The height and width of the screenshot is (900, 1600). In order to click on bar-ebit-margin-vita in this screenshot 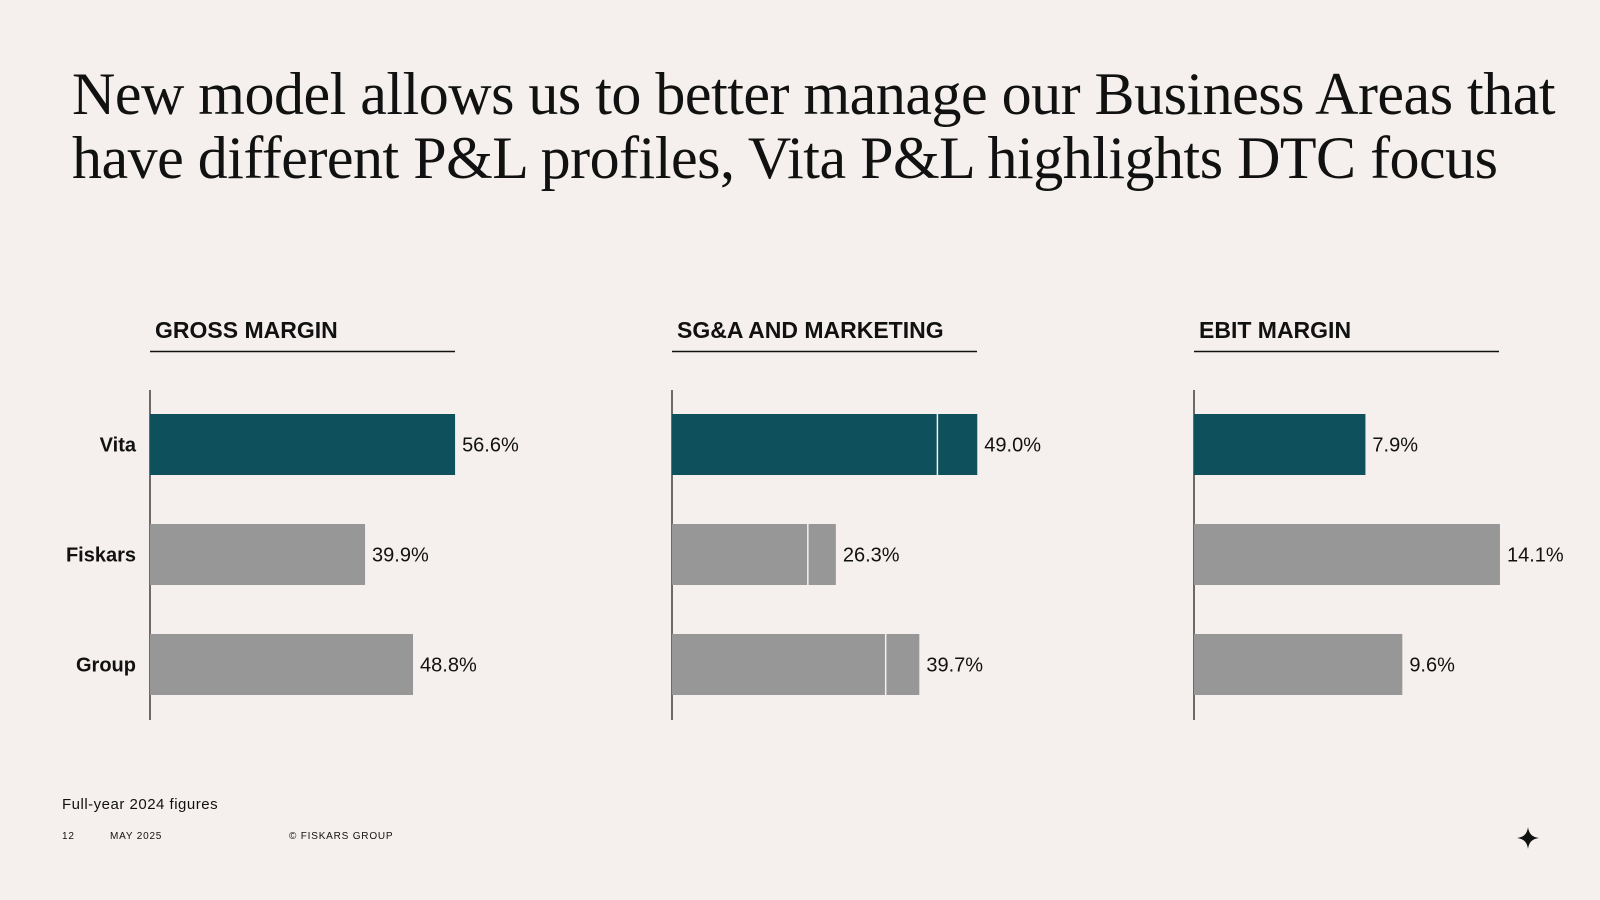, I will do `click(1280, 444)`.